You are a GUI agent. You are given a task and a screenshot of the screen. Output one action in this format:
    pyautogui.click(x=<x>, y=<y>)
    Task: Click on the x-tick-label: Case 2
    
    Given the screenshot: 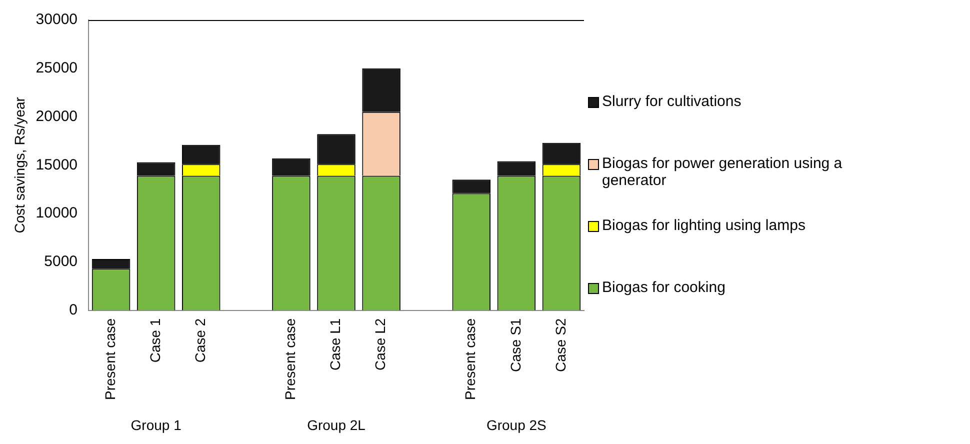 What is the action you would take?
    pyautogui.click(x=200, y=340)
    